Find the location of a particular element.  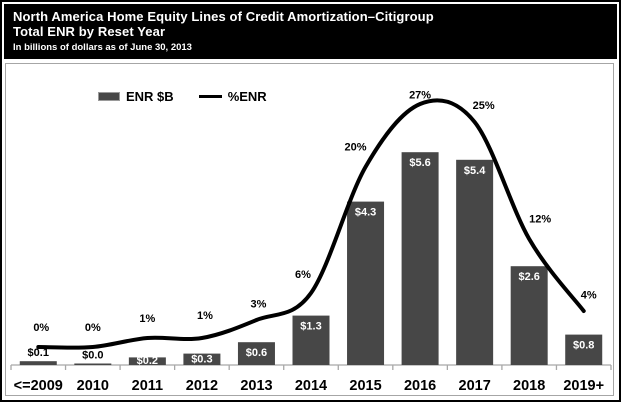

bar-value-label: $0.6 is located at coordinates (256, 353).